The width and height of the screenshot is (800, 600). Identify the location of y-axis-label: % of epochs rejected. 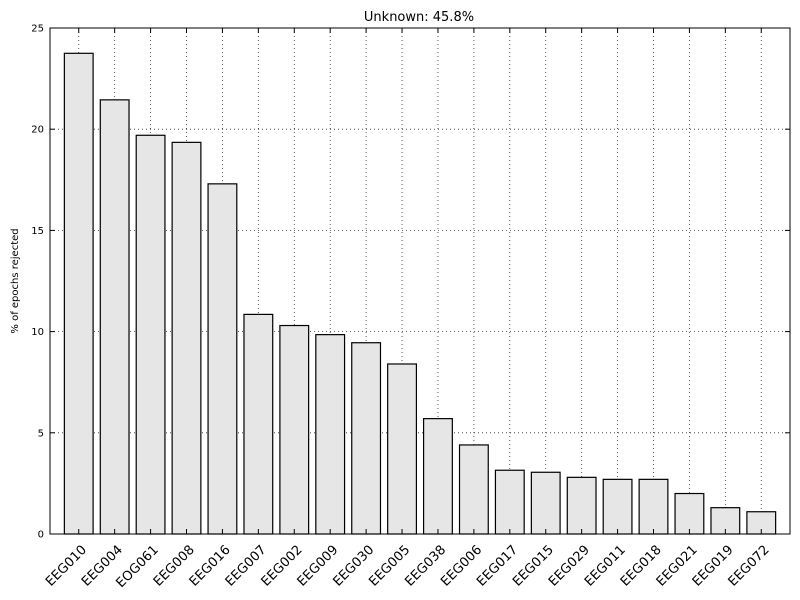
(15, 280).